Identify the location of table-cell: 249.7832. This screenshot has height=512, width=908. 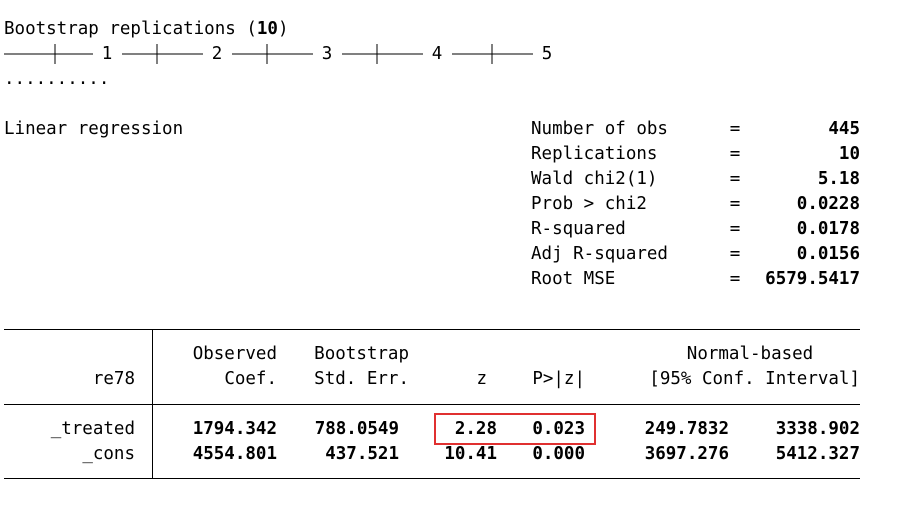
(686, 429).